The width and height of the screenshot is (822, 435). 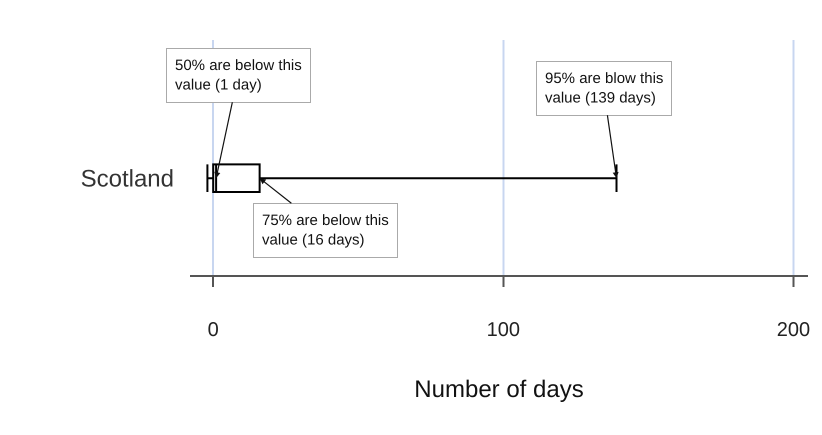 What do you see at coordinates (503, 330) in the screenshot?
I see `x-tick-label: 100` at bounding box center [503, 330].